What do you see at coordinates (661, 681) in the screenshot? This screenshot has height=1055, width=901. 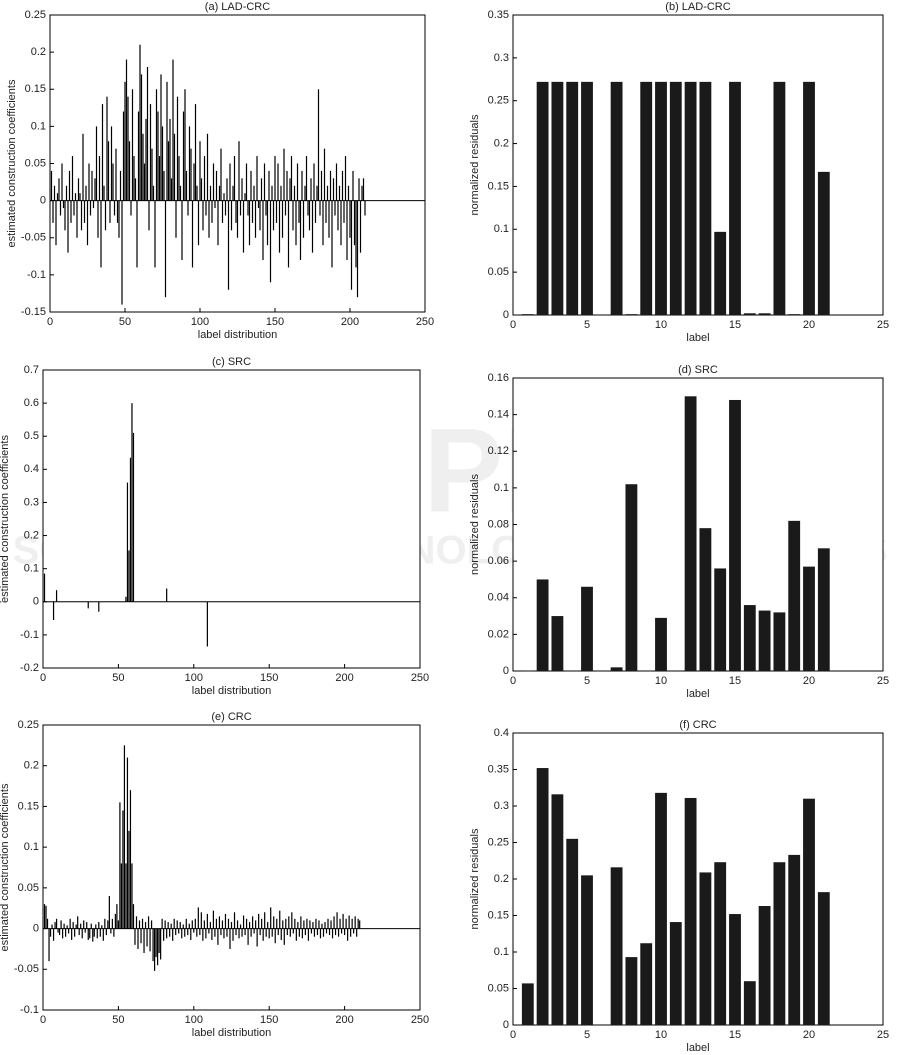 I see `x-tick-label: 10` at bounding box center [661, 681].